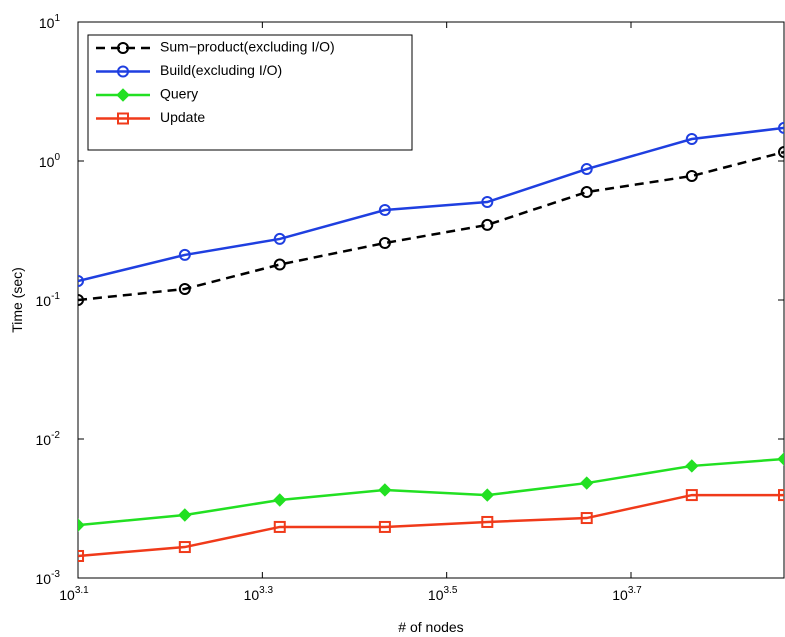 This screenshot has width=785, height=637. Describe the element at coordinates (430, 627) in the screenshot. I see `x-axis-label: # of nodes` at that location.